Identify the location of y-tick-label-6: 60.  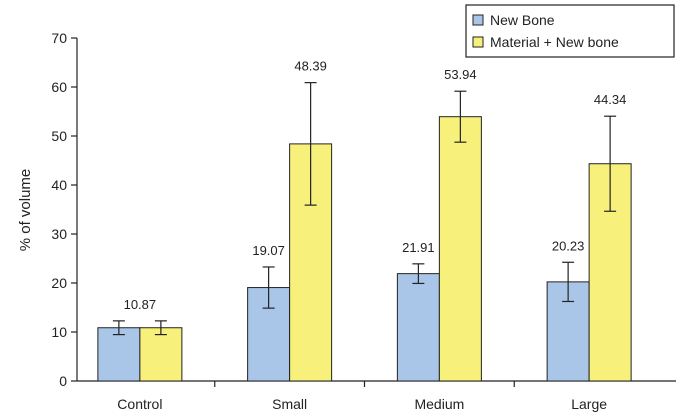
(59, 87).